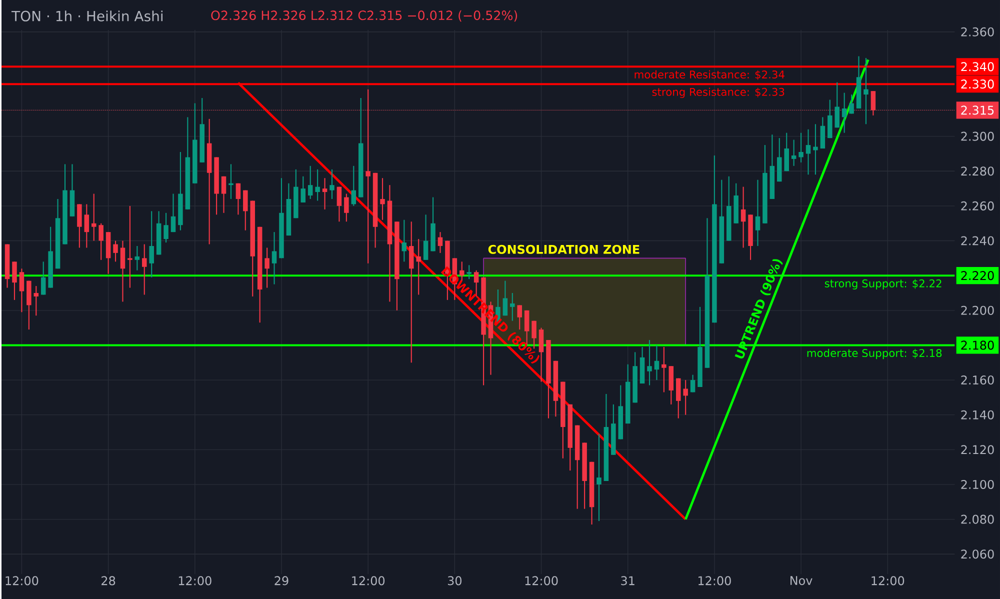 The width and height of the screenshot is (1000, 599). What do you see at coordinates (627, 581) in the screenshot?
I see `x-tick-label: 31` at bounding box center [627, 581].